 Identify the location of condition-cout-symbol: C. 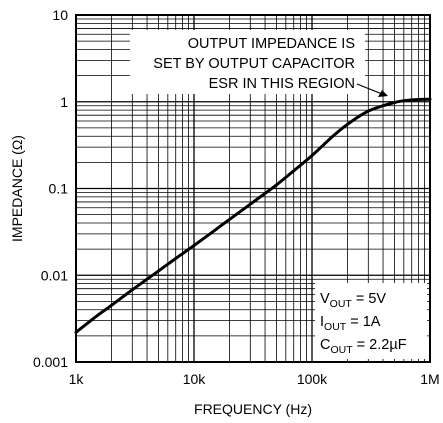
(325, 345).